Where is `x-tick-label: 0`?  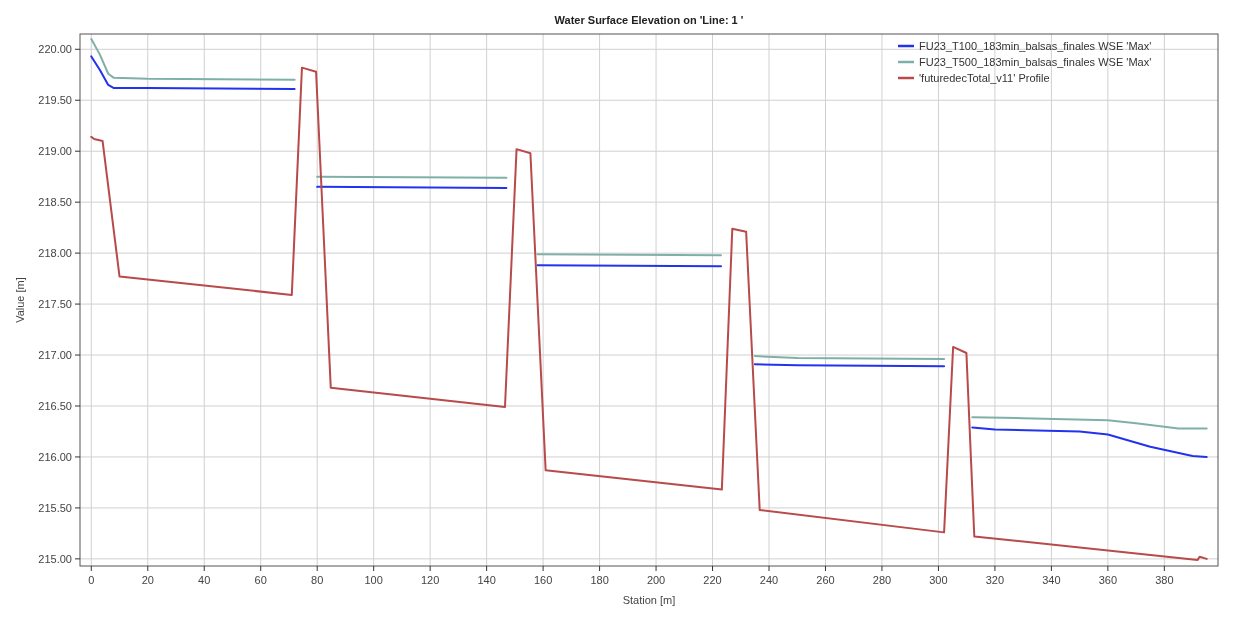 x-tick-label: 0 is located at coordinates (91, 580).